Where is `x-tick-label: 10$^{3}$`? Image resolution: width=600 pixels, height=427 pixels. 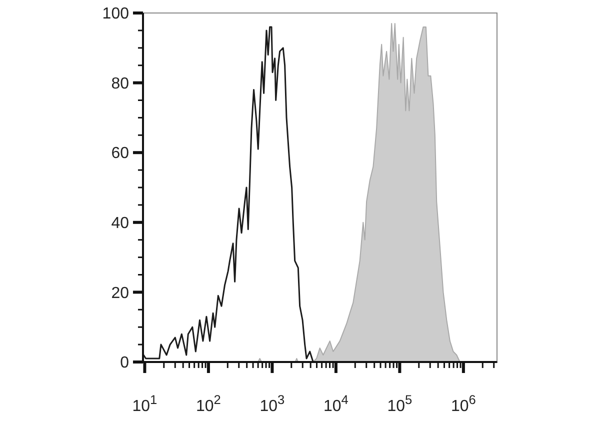
x-tick-label: 10$^{3}$ is located at coordinates (272, 403).